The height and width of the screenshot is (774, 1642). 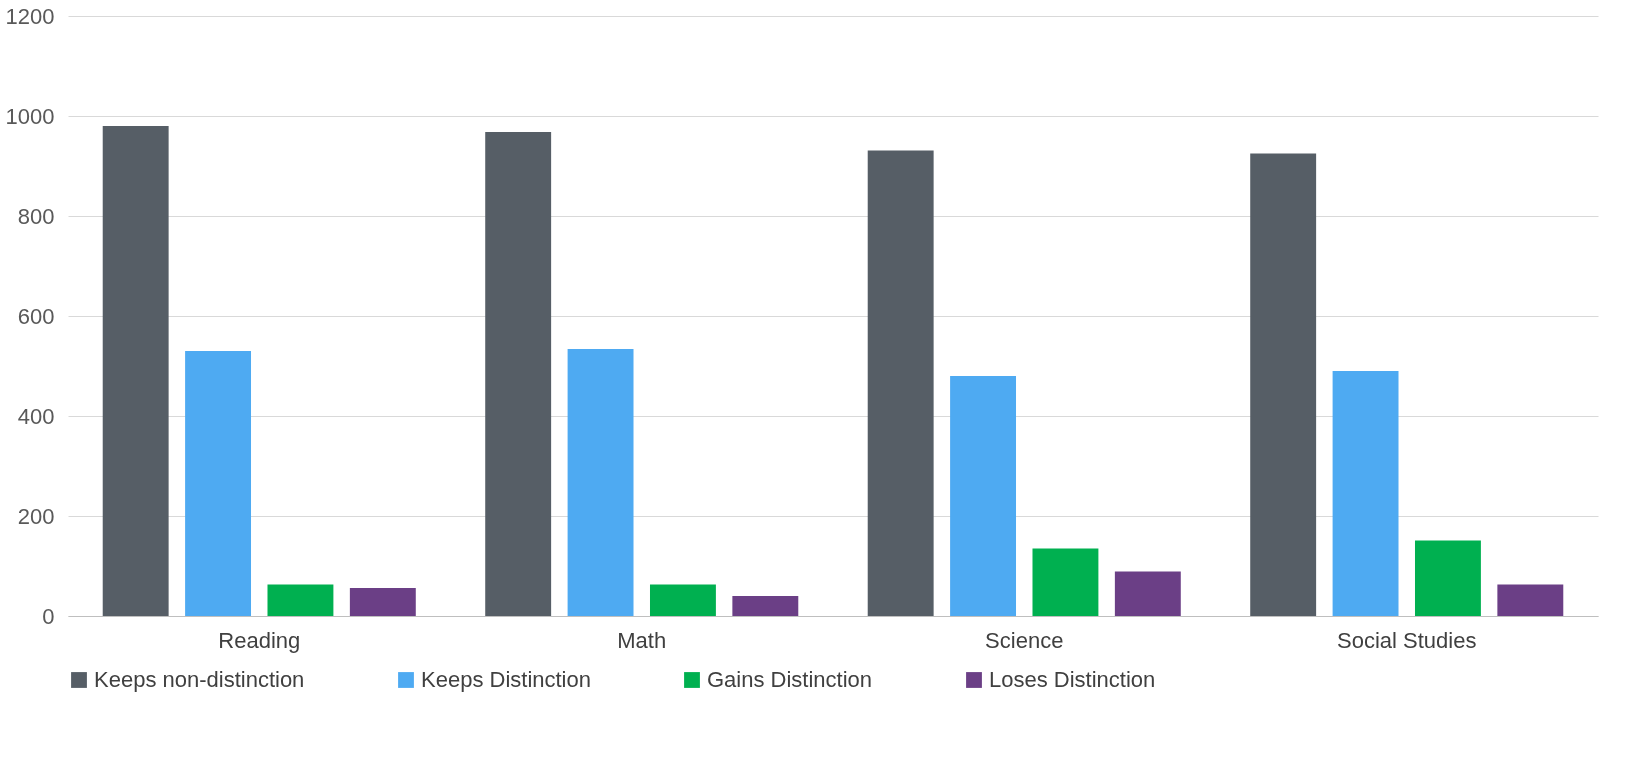 I want to click on legend-label: Loses Distinction, so click(x=1072, y=679).